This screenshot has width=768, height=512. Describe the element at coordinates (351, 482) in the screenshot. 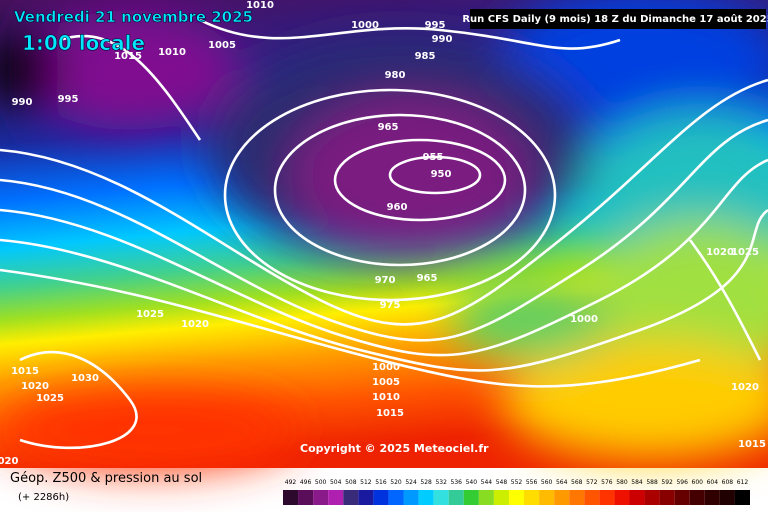

I see `legend-level: 508` at that location.